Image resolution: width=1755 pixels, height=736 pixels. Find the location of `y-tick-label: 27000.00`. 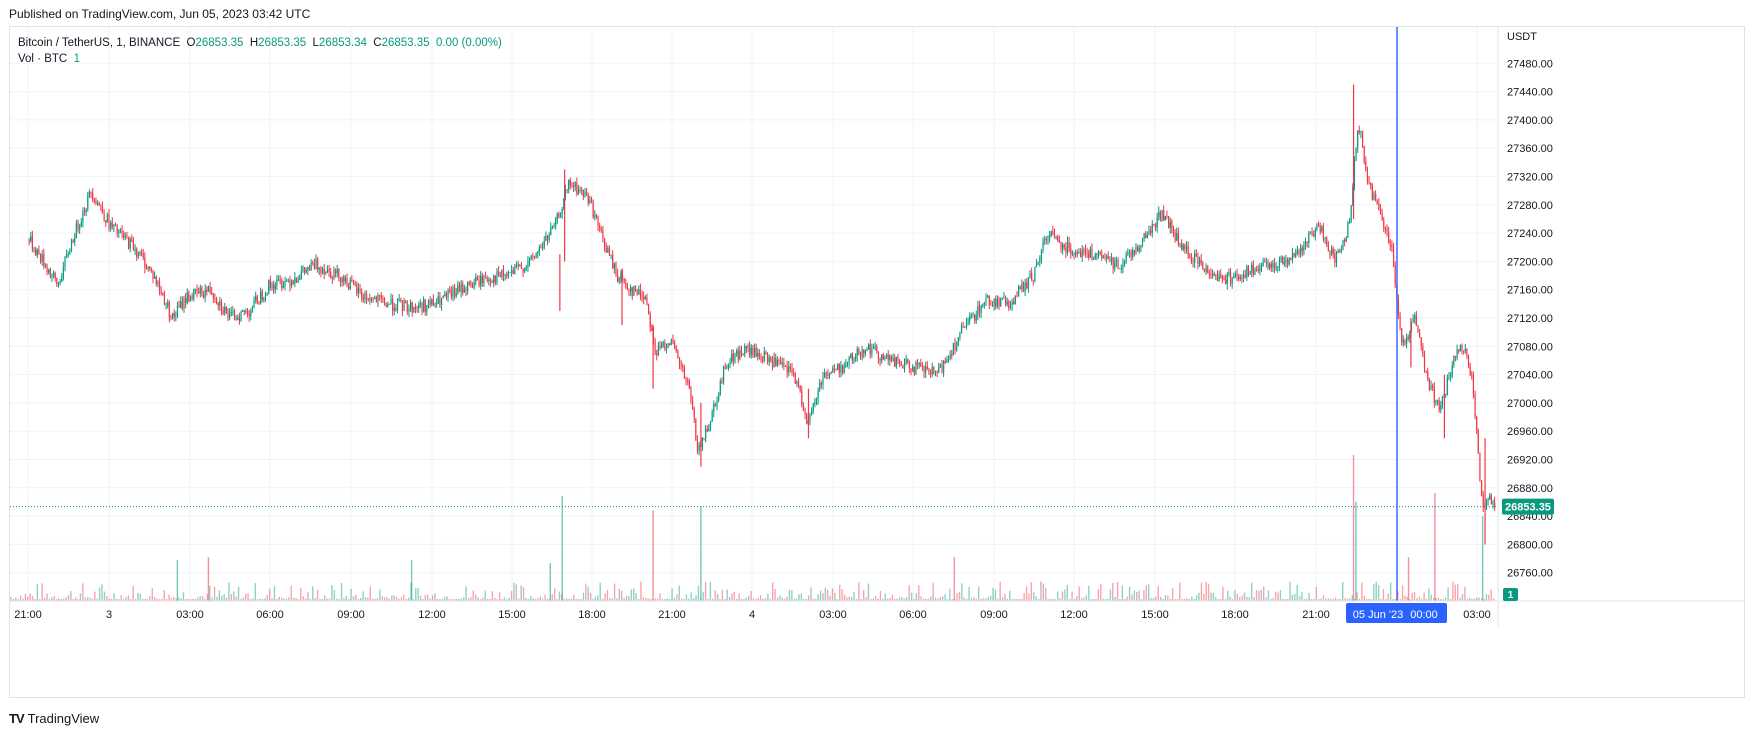

y-tick-label: 27000.00 is located at coordinates (1530, 404).